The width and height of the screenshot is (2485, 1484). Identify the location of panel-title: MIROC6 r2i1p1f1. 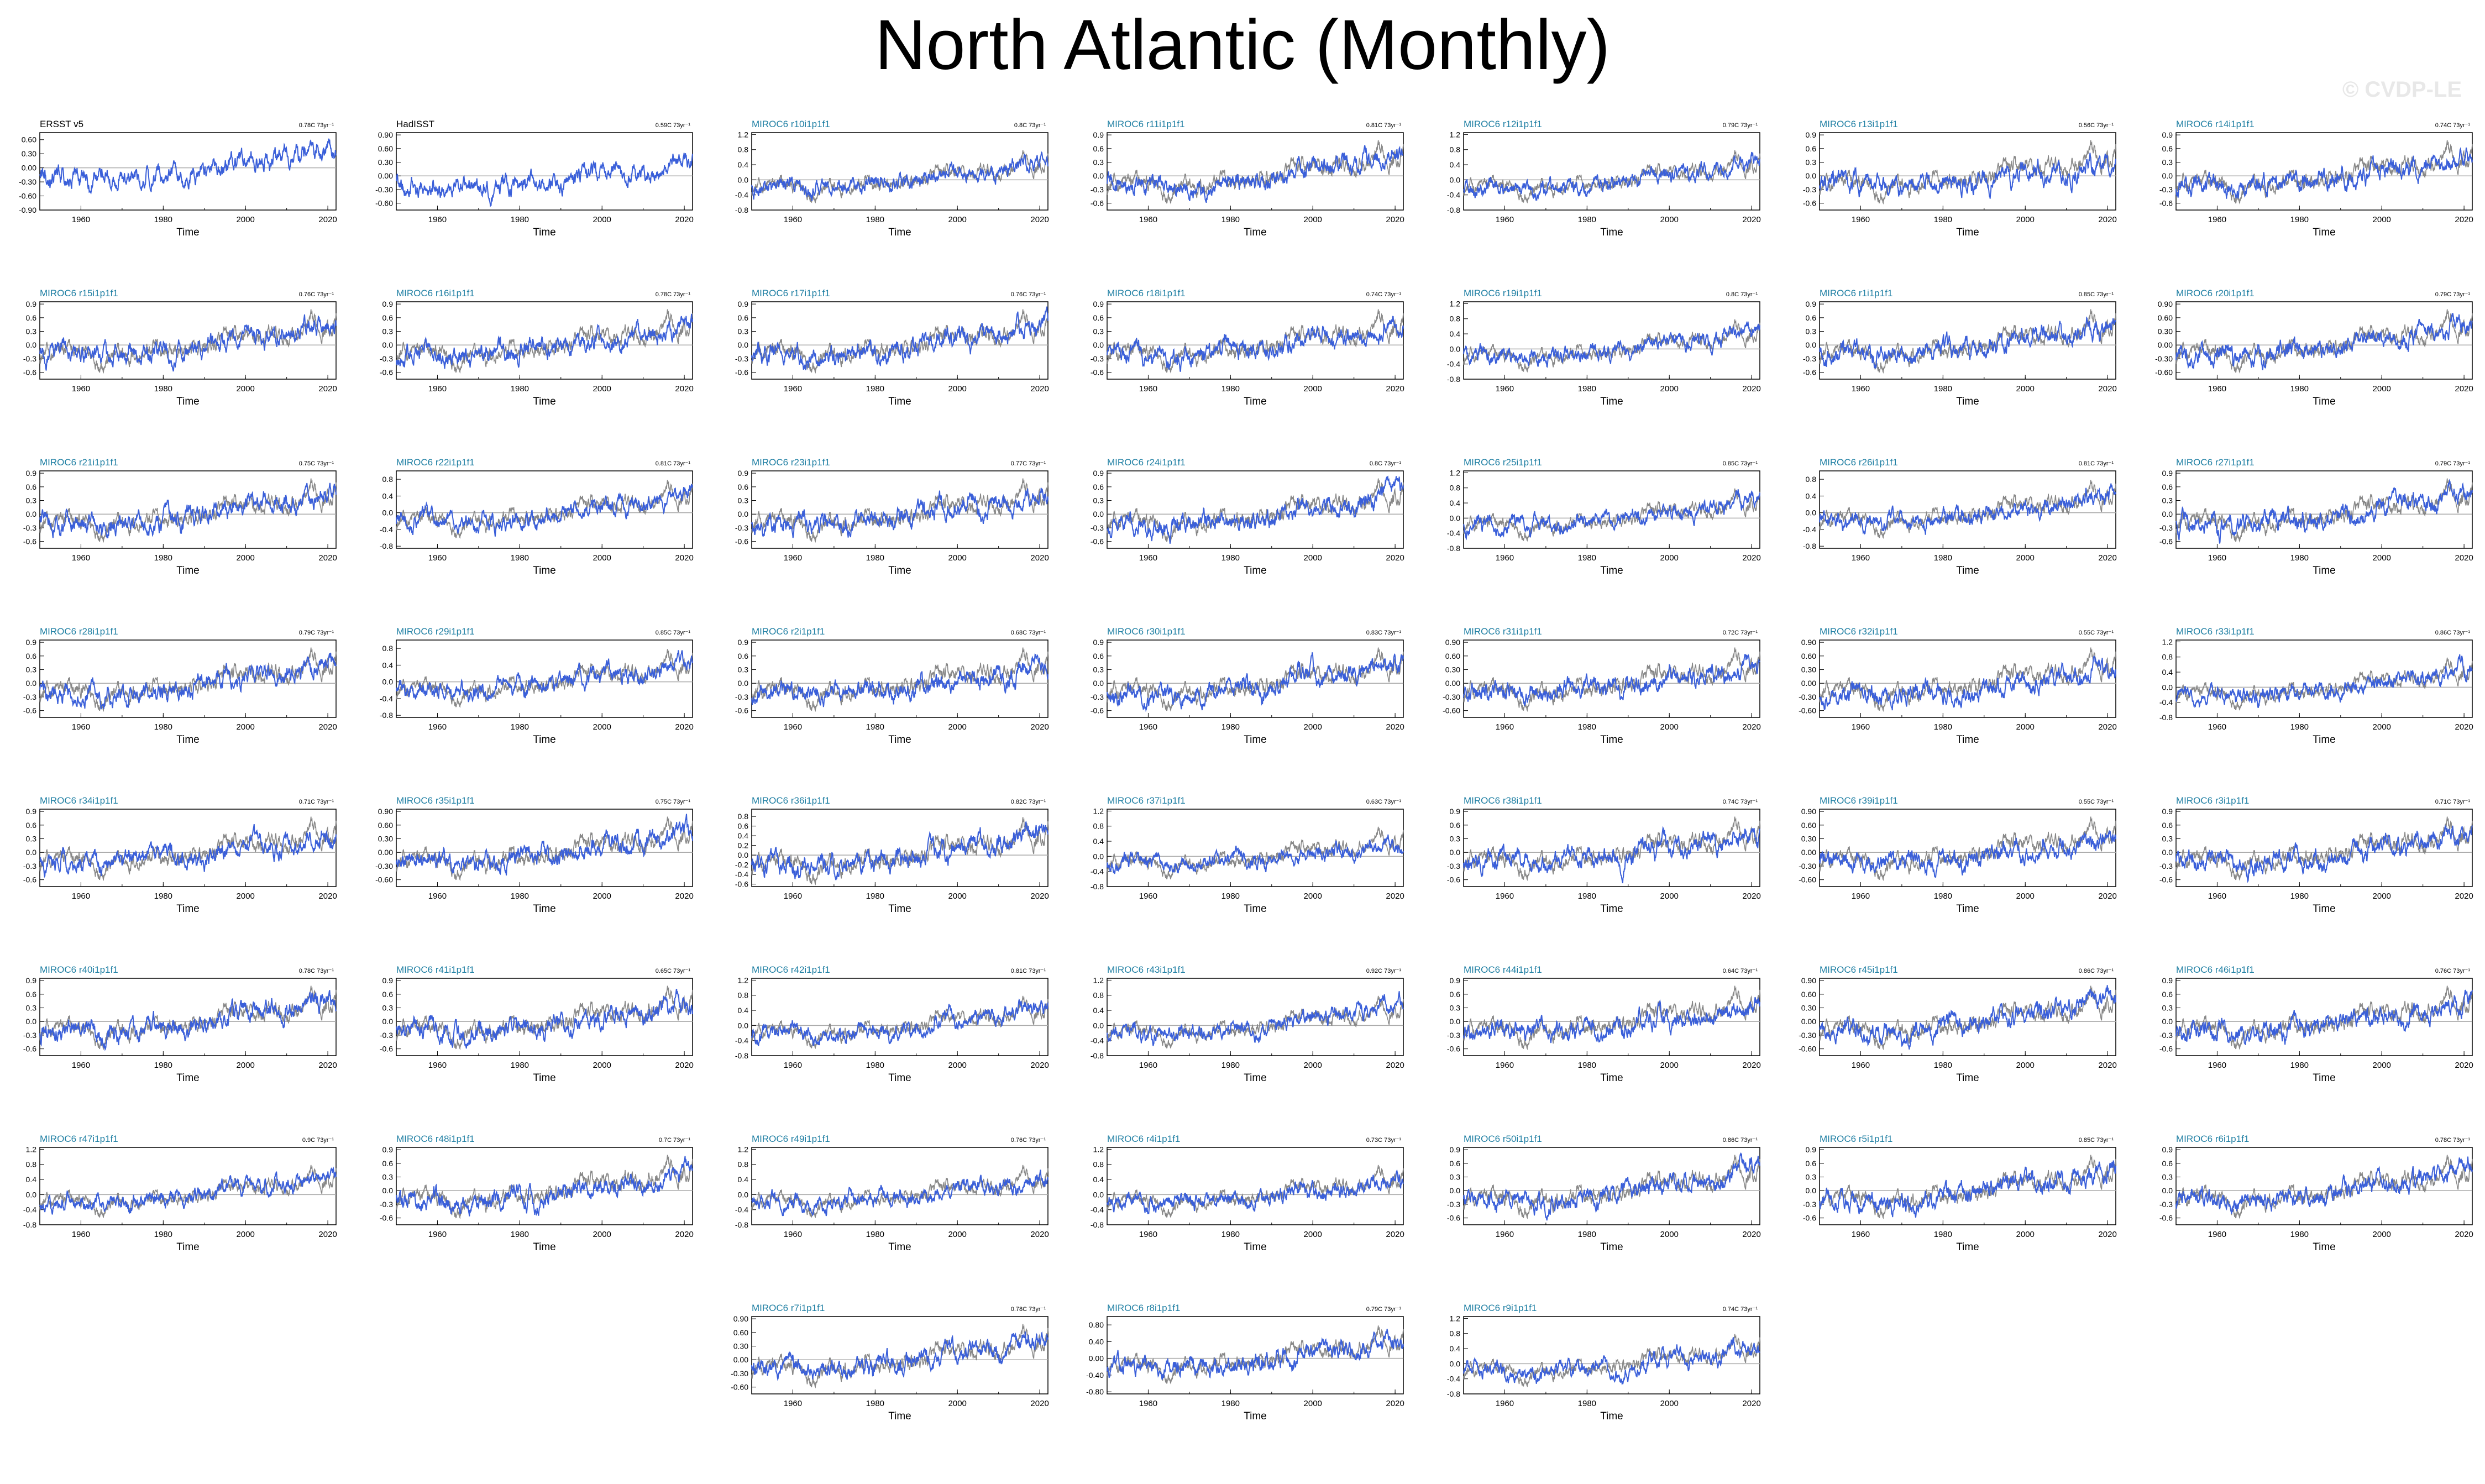
(788, 631).